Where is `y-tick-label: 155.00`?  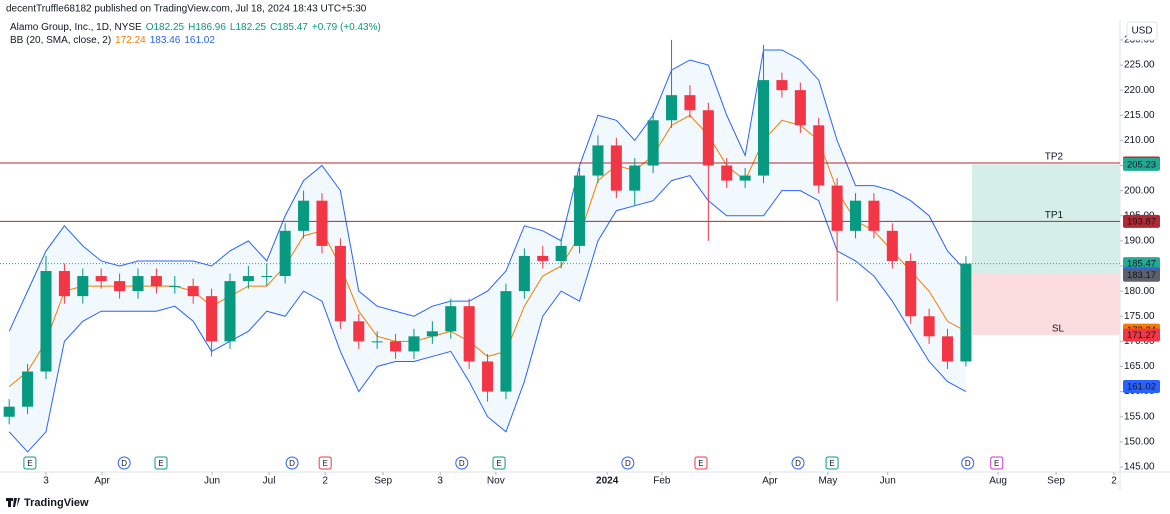
y-tick-label: 155.00 is located at coordinates (1139, 416).